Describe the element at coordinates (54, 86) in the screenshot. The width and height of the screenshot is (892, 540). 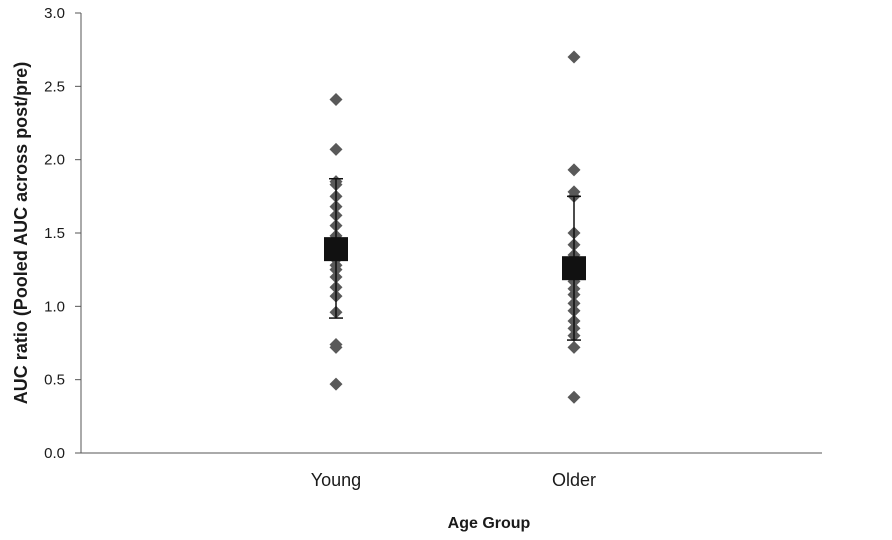
I see `y-tick-label: 2.5` at that location.